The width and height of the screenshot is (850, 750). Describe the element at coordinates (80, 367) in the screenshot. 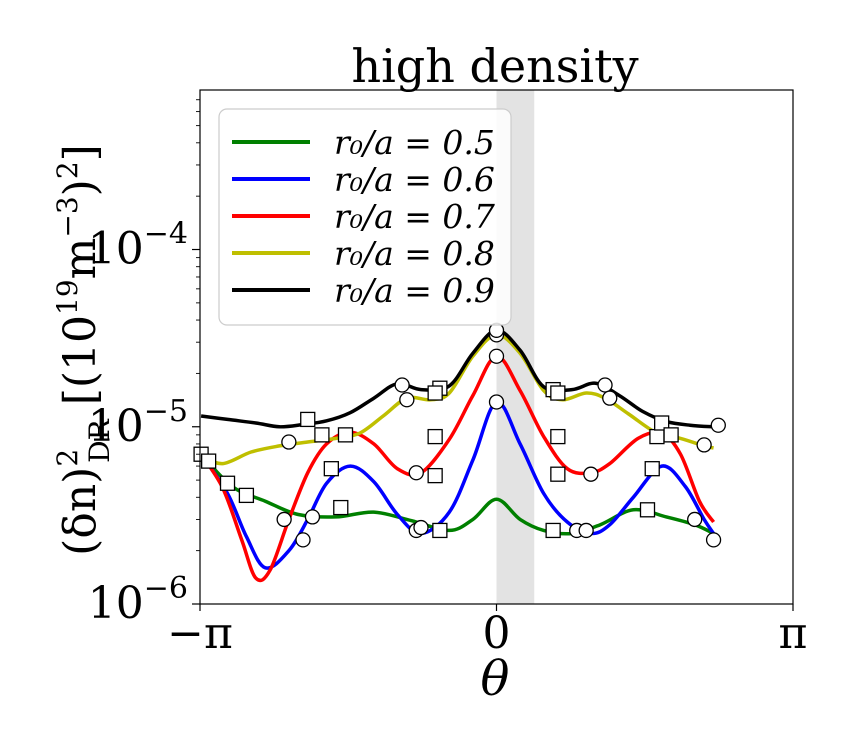

I see `ylabel-units-open: [(10` at that location.